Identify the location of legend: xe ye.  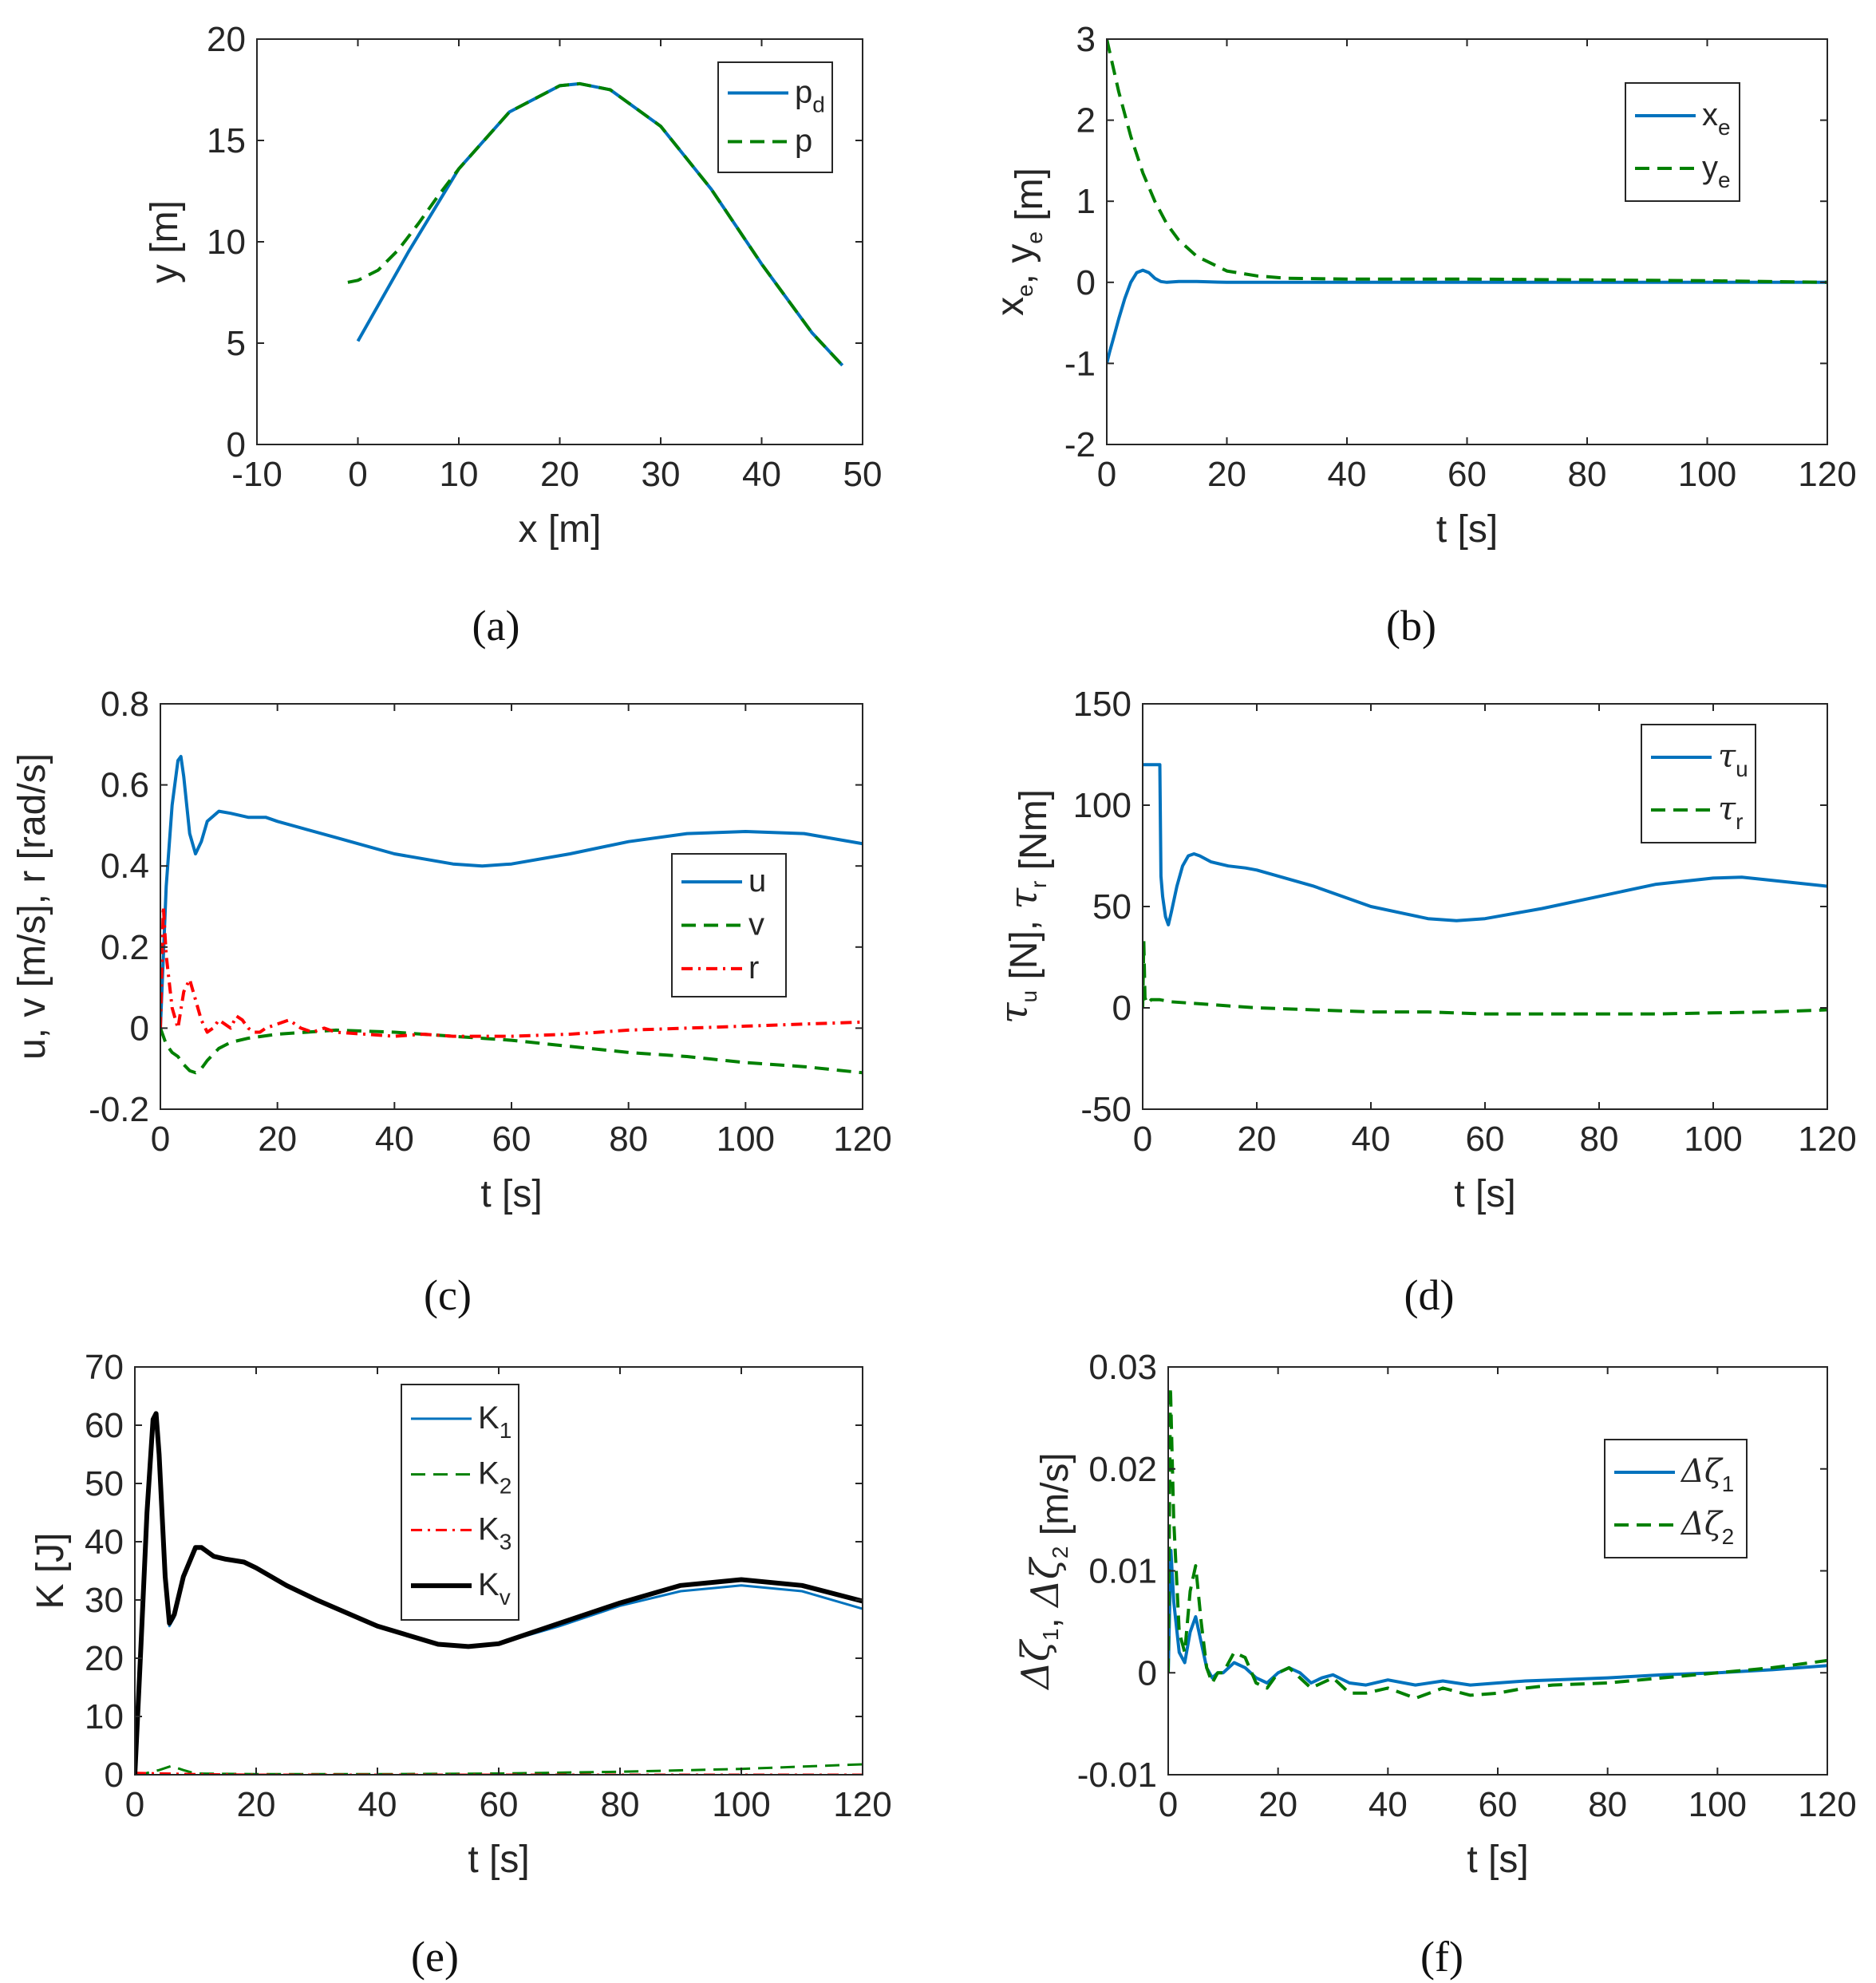
(1682, 142).